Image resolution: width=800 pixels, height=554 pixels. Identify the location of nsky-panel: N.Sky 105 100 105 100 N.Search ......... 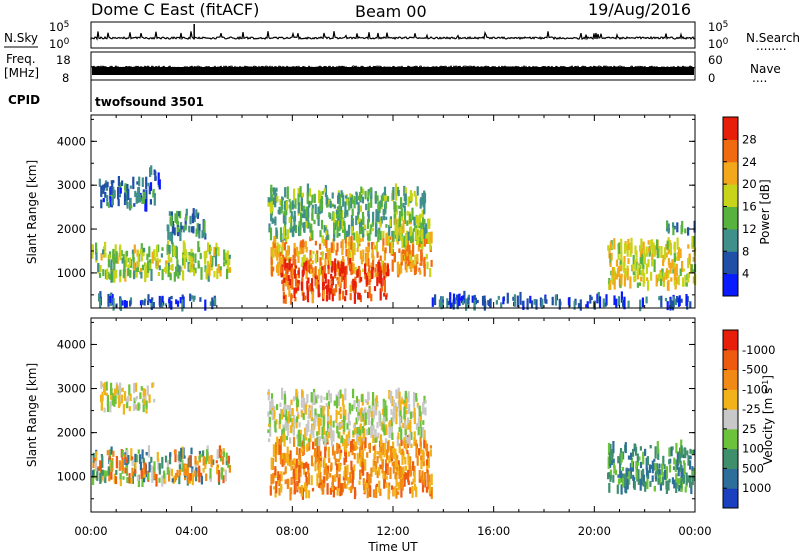
(402, 36).